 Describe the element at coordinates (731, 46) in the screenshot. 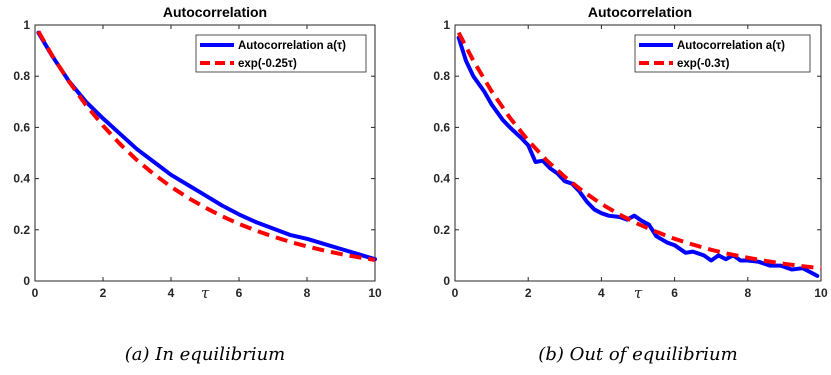

I see `legend-label-autocorrelation-b: Autocorrelation a(τ)` at that location.